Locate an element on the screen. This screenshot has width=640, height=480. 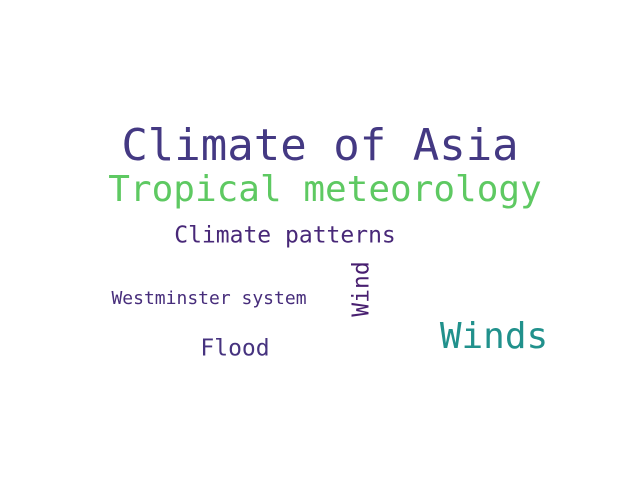
word-winds: Winds is located at coordinates (494, 336).